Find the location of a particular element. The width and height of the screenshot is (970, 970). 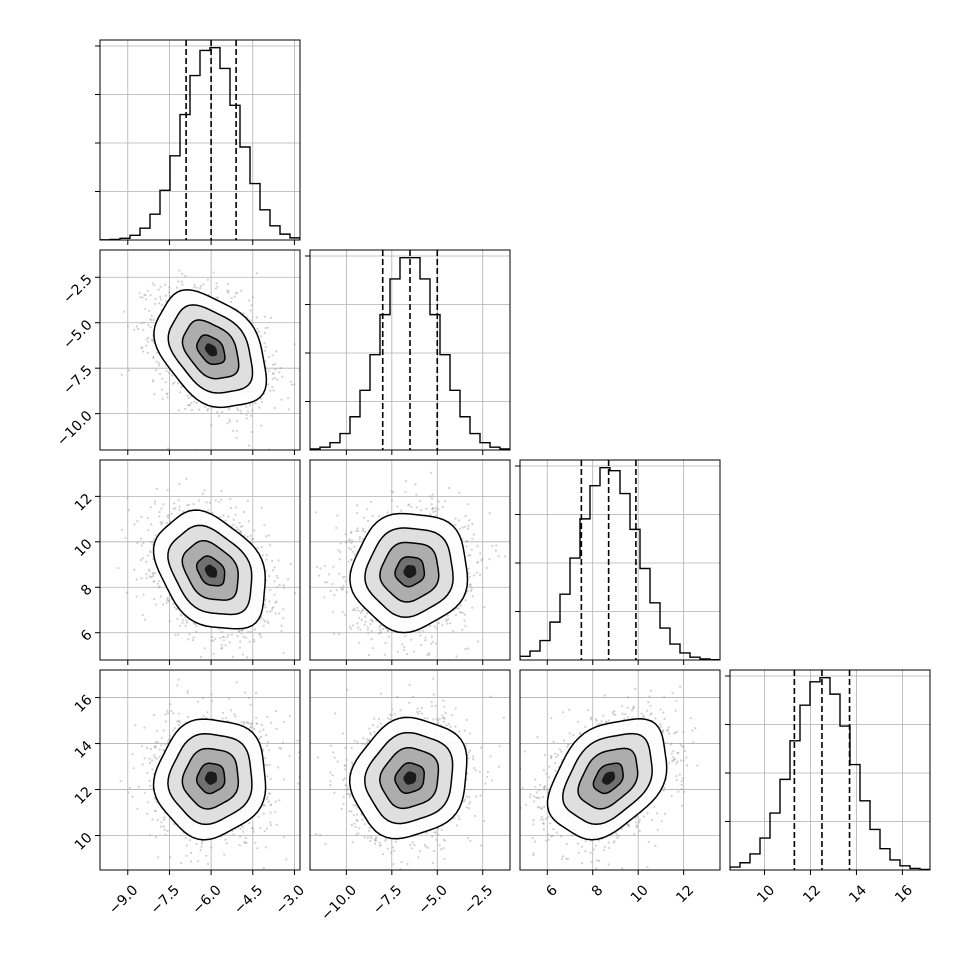

x-tick-label-3-1: 12 is located at coordinates (812, 894).